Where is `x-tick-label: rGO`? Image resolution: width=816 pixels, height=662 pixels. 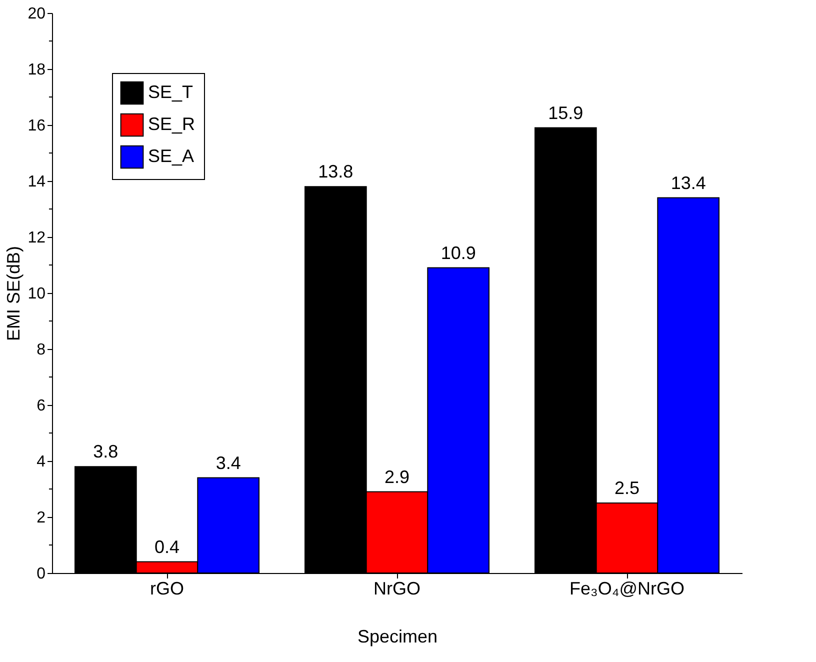 x-tick-label: rGO is located at coordinates (167, 588).